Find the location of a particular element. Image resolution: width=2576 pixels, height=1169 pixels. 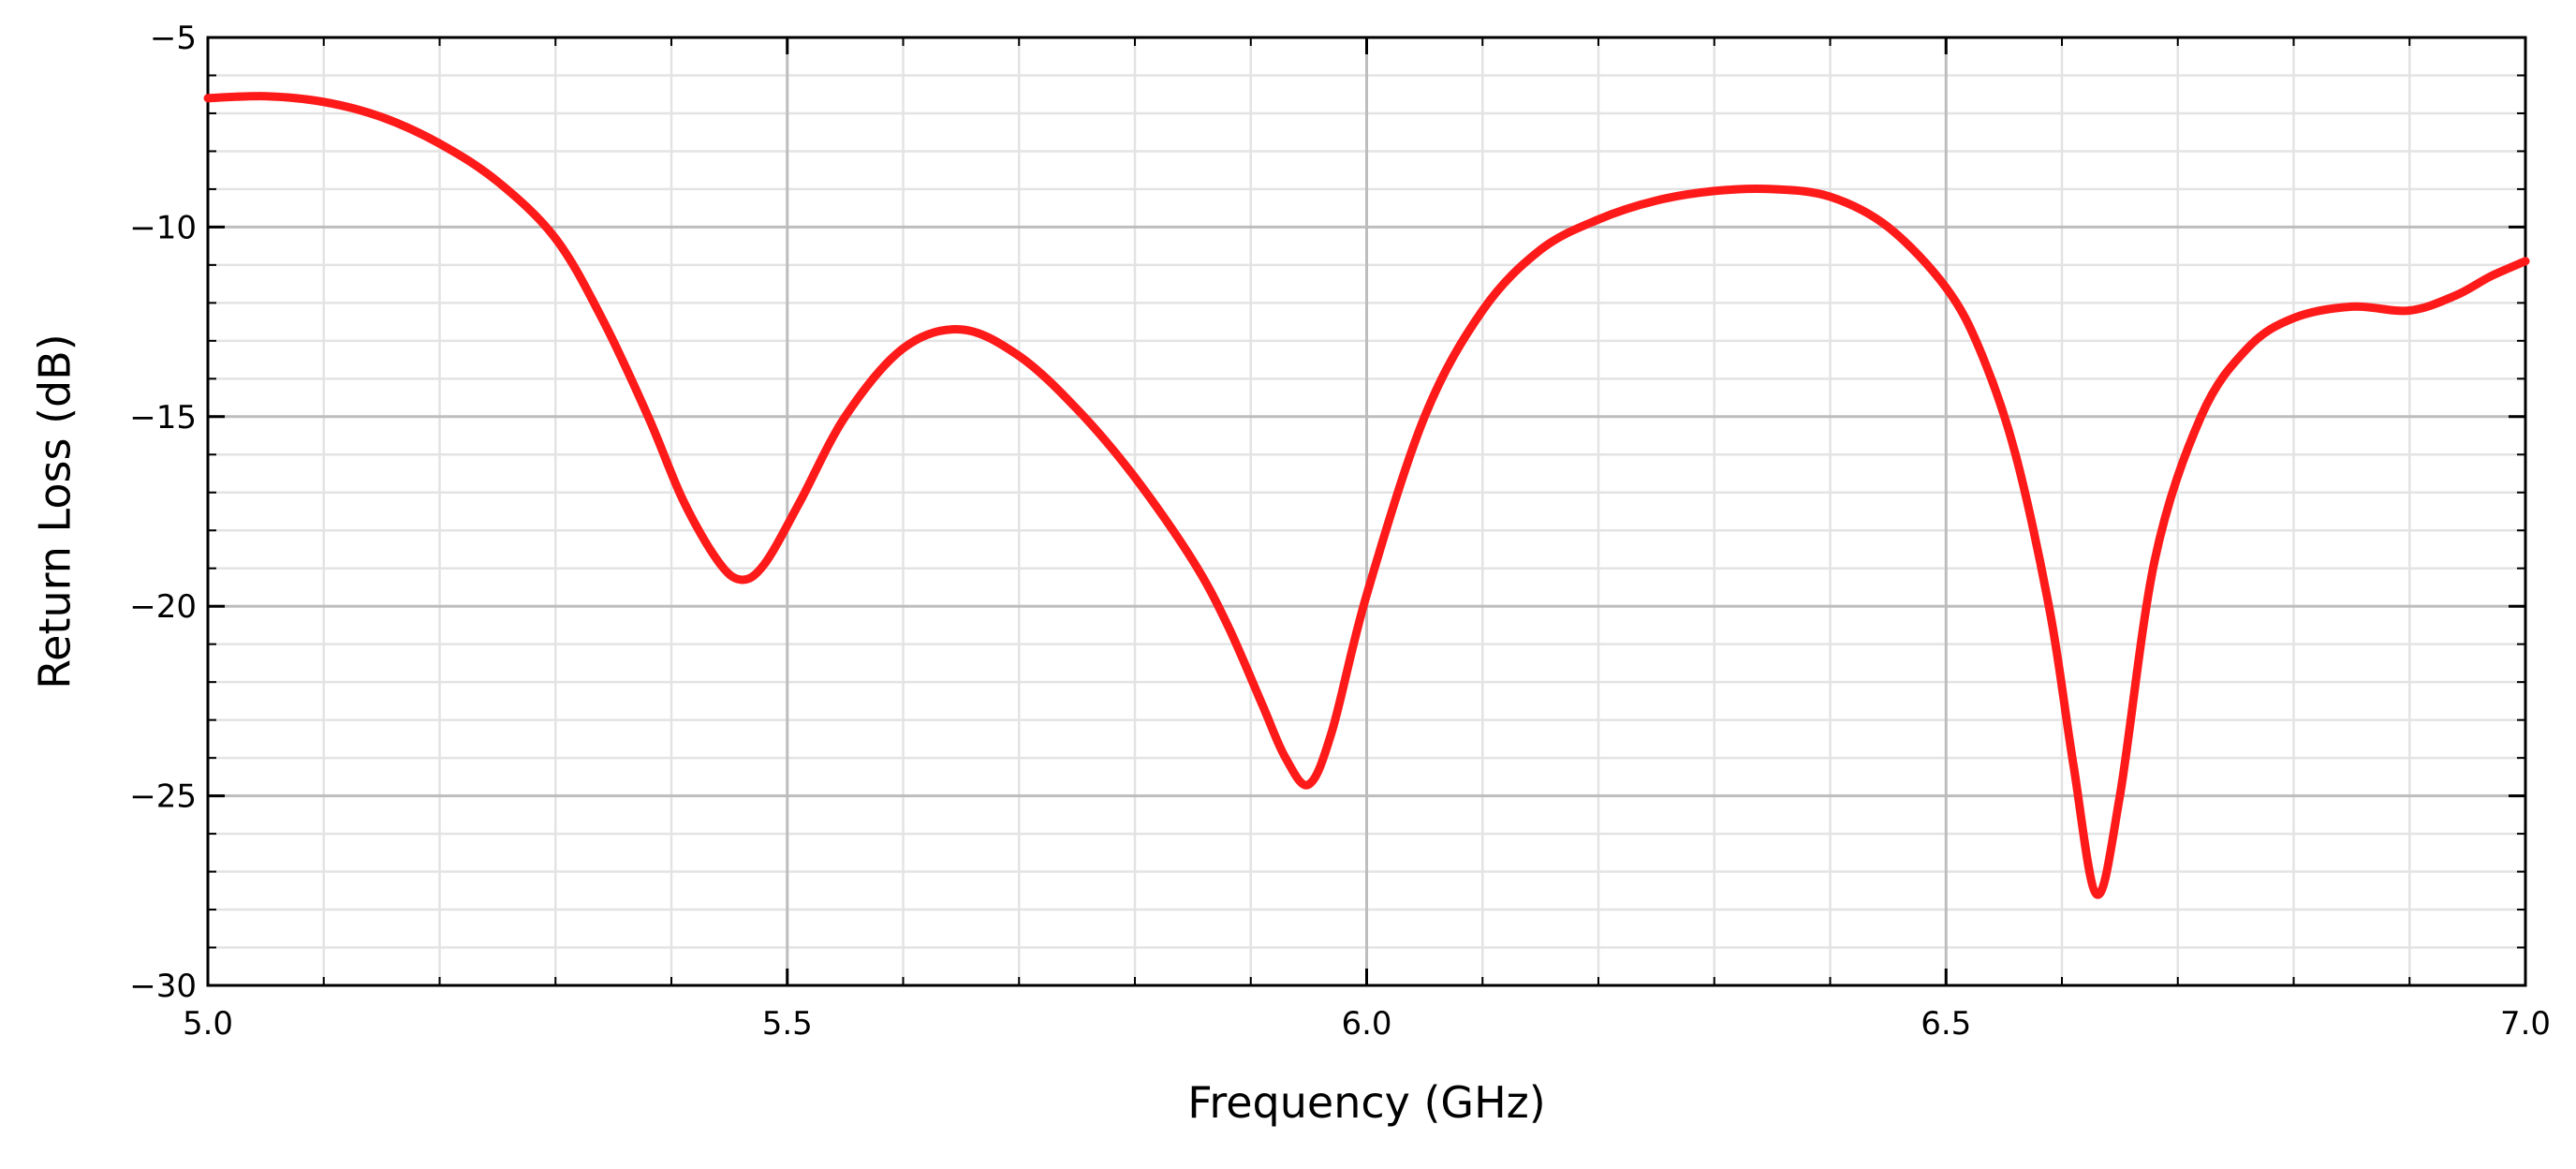

x-tick-label: 7.0 is located at coordinates (2525, 1024).